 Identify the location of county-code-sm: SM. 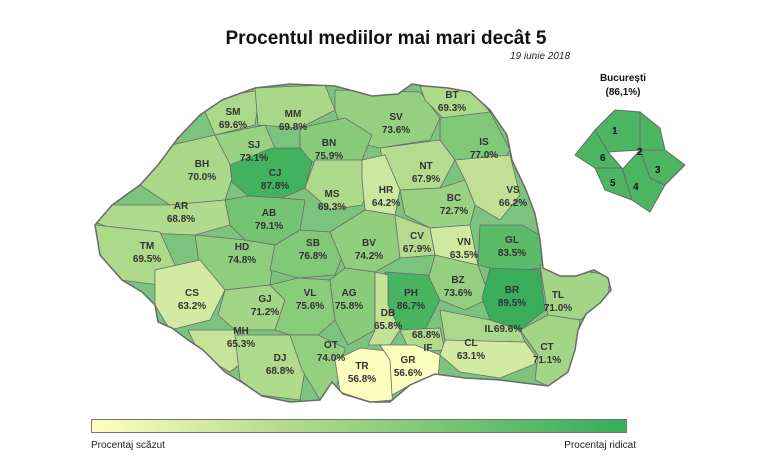
(233, 112).